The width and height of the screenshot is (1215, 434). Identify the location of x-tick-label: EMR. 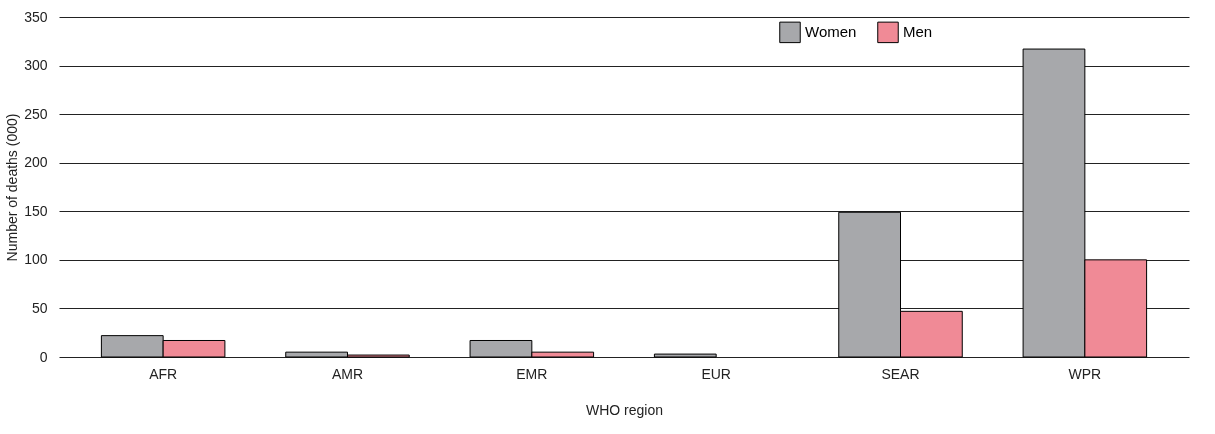
(532, 373).